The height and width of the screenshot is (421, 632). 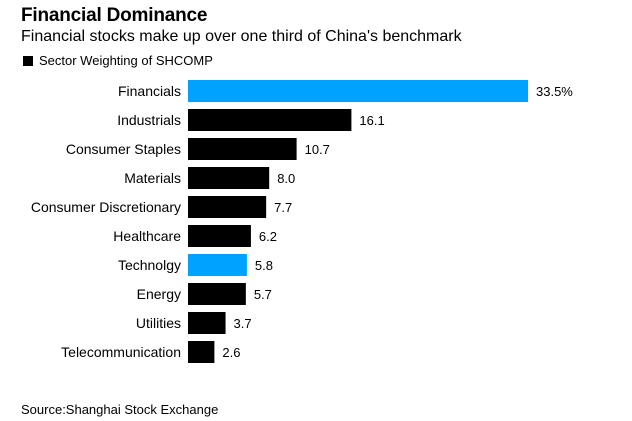 I want to click on category-label-materials: Materials, so click(x=152, y=178).